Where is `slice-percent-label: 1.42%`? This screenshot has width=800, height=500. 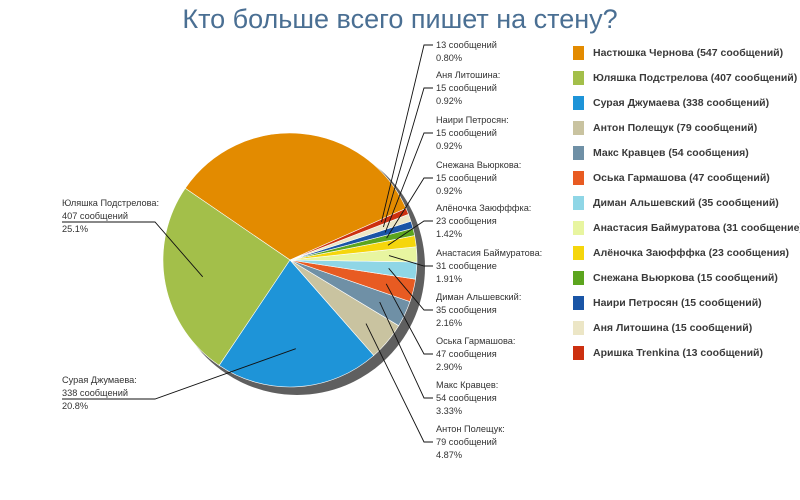 slice-percent-label: 1.42% is located at coordinates (449, 234).